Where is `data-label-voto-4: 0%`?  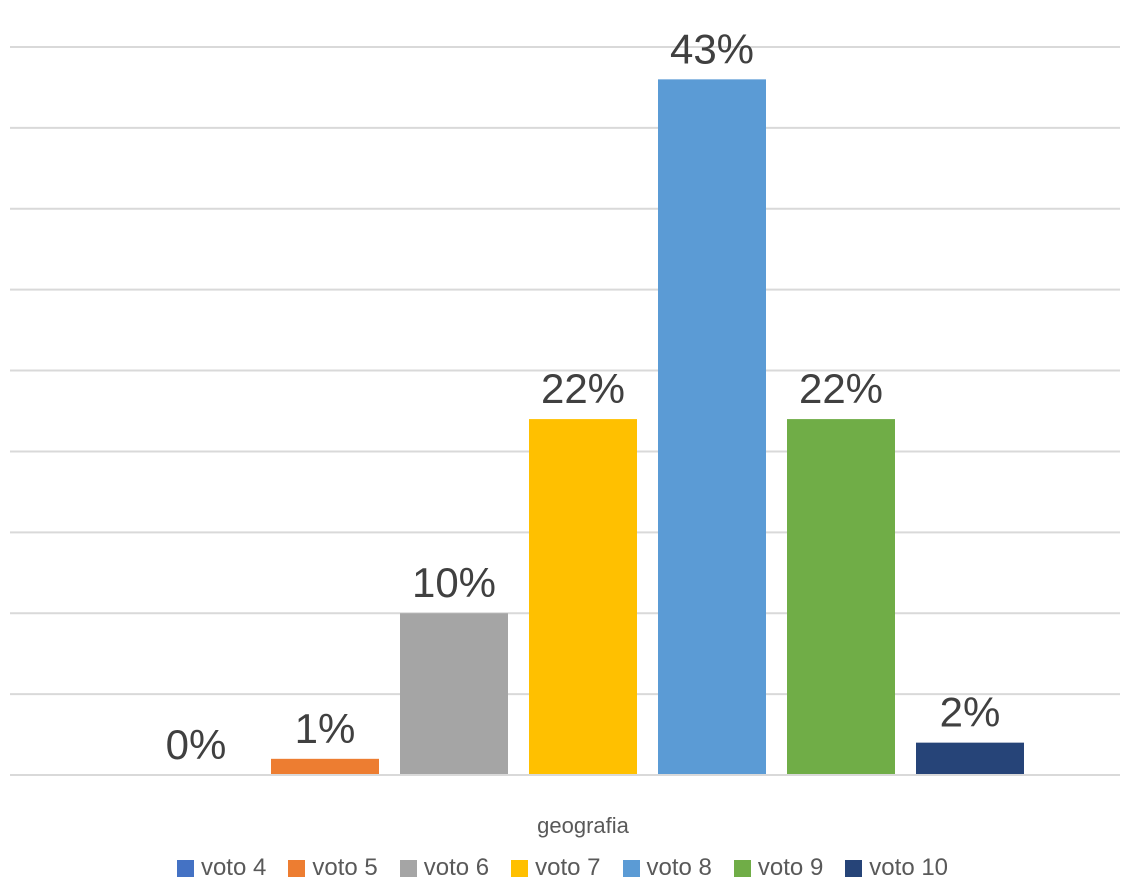 data-label-voto-4: 0% is located at coordinates (196, 744).